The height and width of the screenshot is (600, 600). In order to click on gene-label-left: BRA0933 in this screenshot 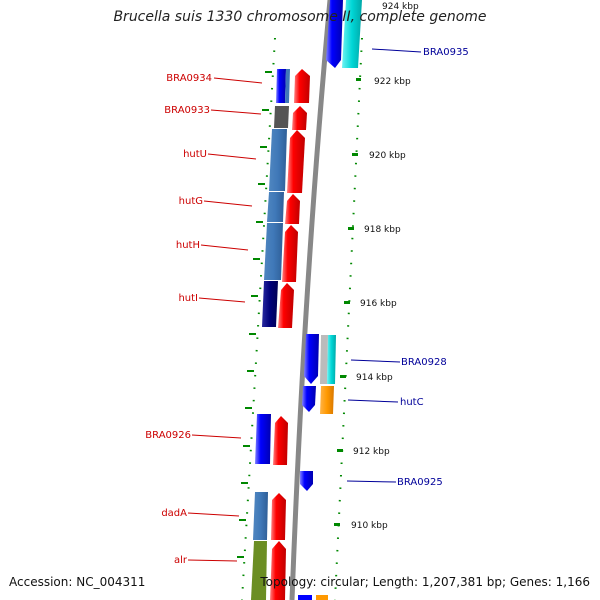, I will do `click(187, 110)`.